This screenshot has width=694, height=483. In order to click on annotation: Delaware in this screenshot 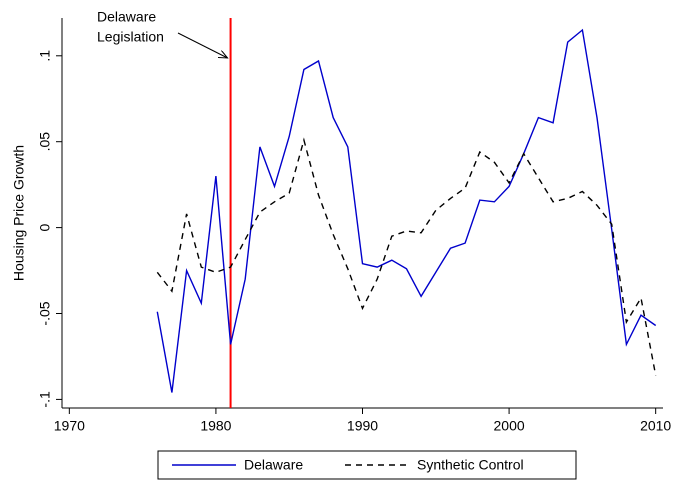, I will do `click(126, 17)`.